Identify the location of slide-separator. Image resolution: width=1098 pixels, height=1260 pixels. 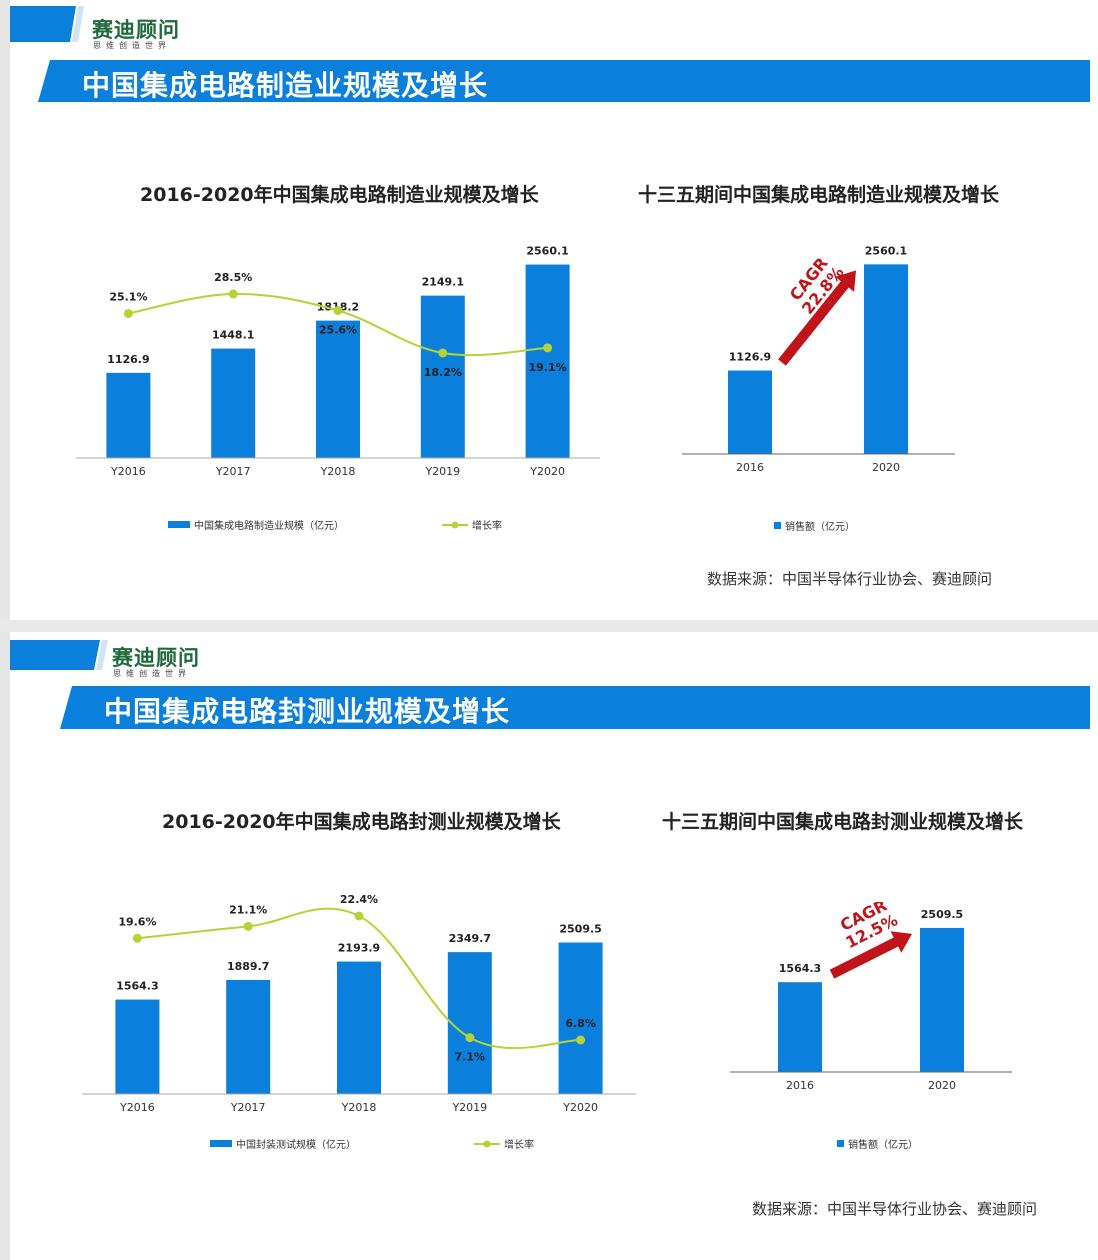
(549, 626).